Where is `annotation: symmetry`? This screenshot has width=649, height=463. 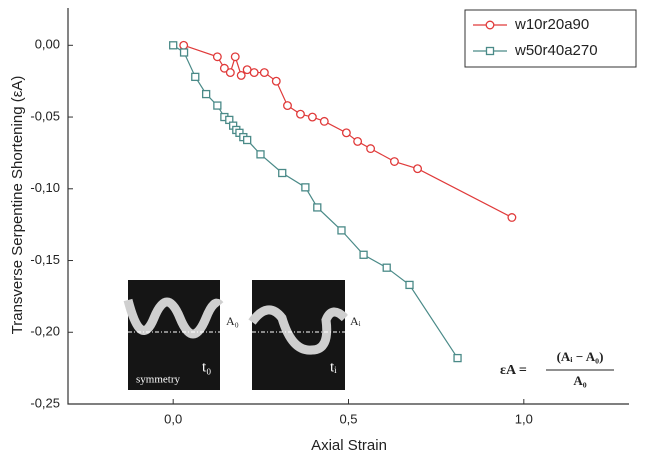
annotation: symmetry is located at coordinates (158, 380).